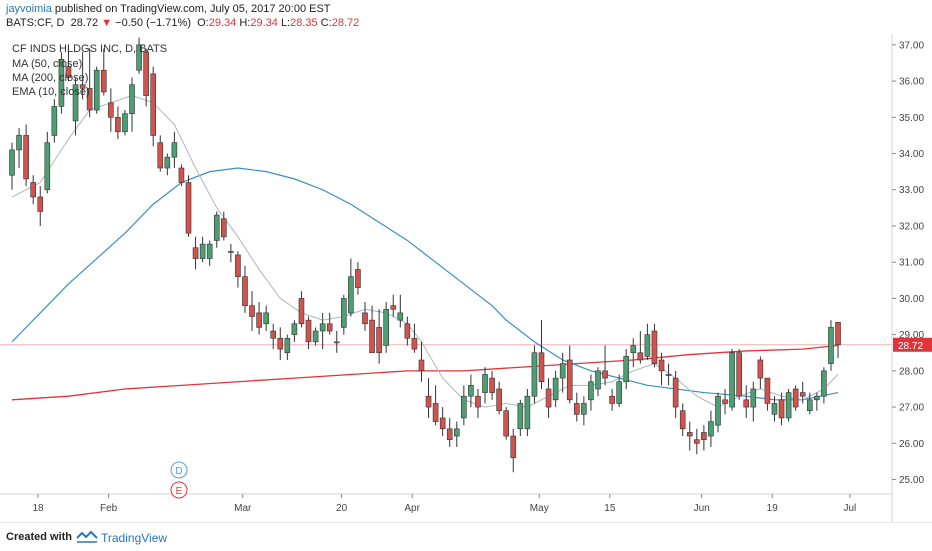 The height and width of the screenshot is (551, 932). I want to click on dividend-marker-label: D, so click(178, 471).